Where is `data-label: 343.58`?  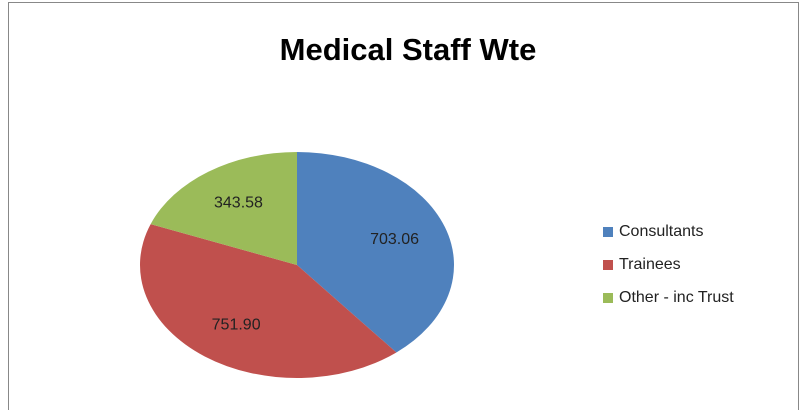 data-label: 343.58 is located at coordinates (238, 203).